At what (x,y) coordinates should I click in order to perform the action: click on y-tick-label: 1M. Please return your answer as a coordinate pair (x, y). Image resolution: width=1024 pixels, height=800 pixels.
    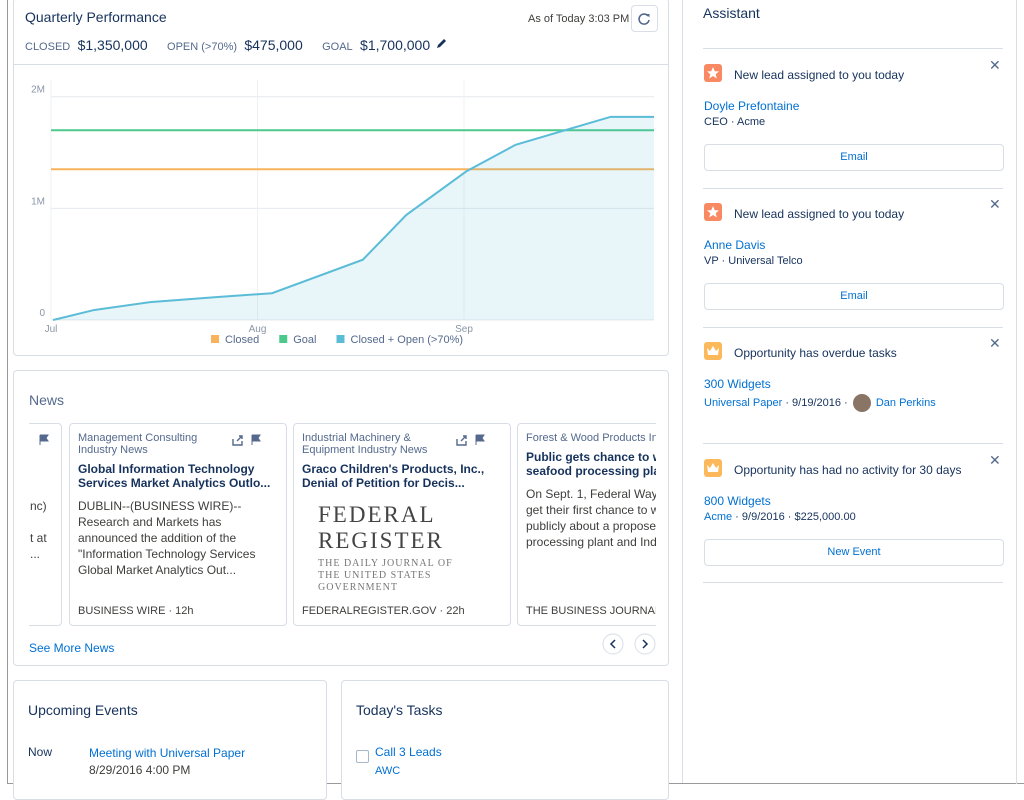
    Looking at the image, I should click on (38, 201).